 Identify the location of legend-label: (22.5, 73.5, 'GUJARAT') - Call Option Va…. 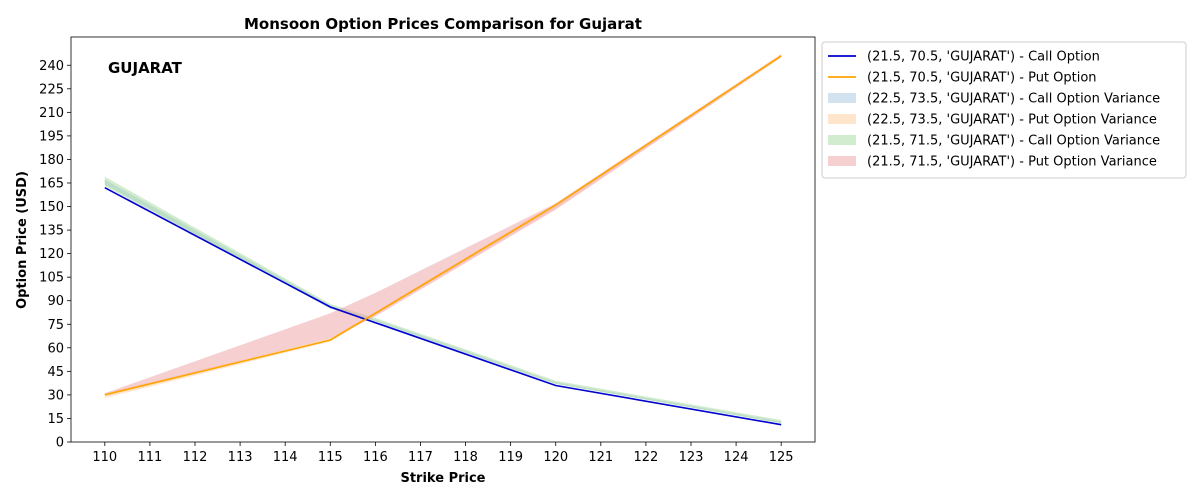
(1013, 99).